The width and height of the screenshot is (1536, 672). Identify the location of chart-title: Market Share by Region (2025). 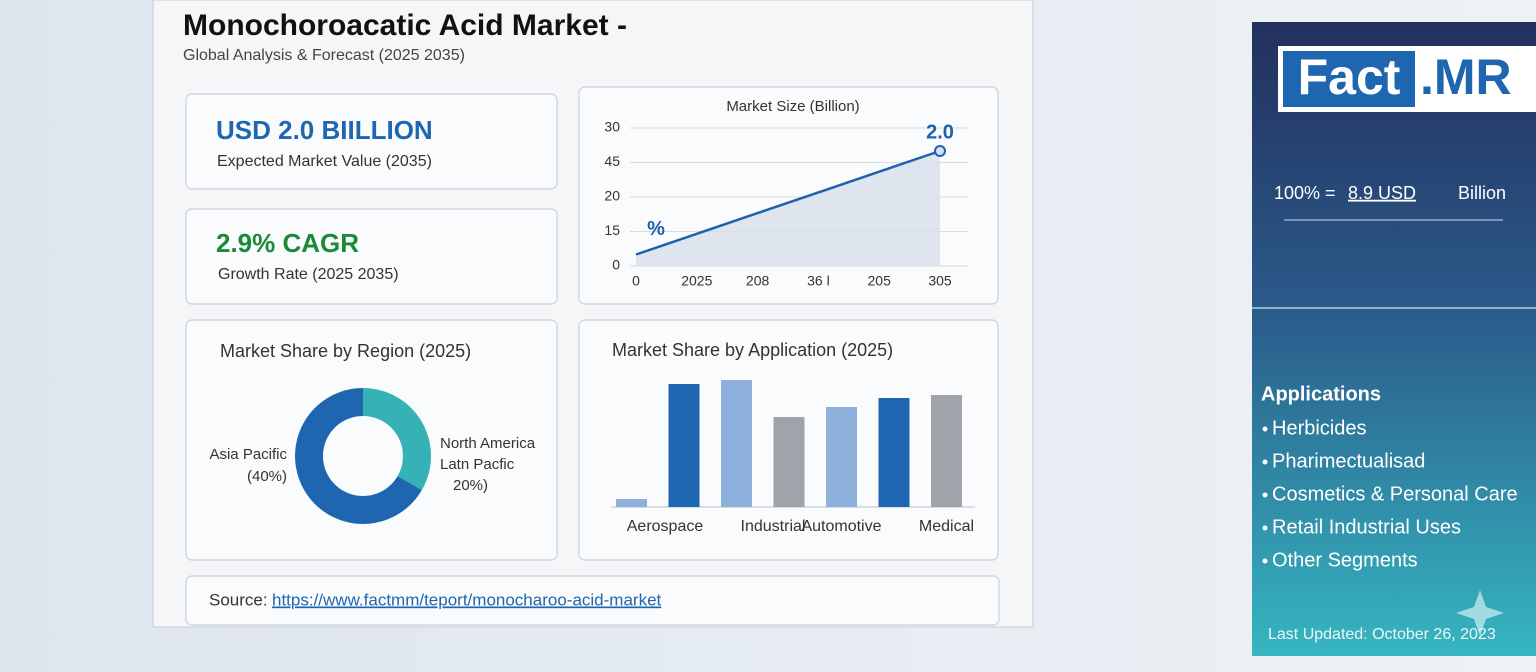
(345, 351).